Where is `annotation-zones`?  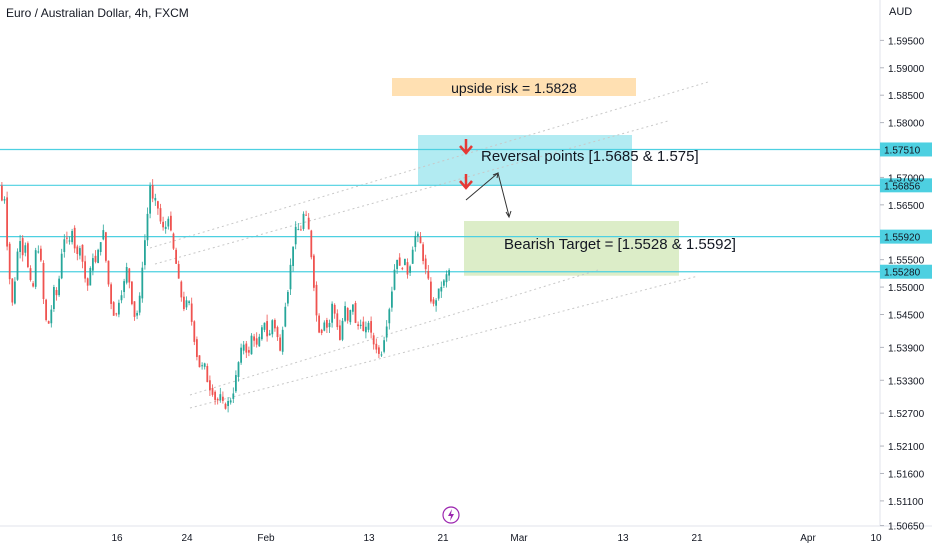 annotation-zones is located at coordinates (535, 177).